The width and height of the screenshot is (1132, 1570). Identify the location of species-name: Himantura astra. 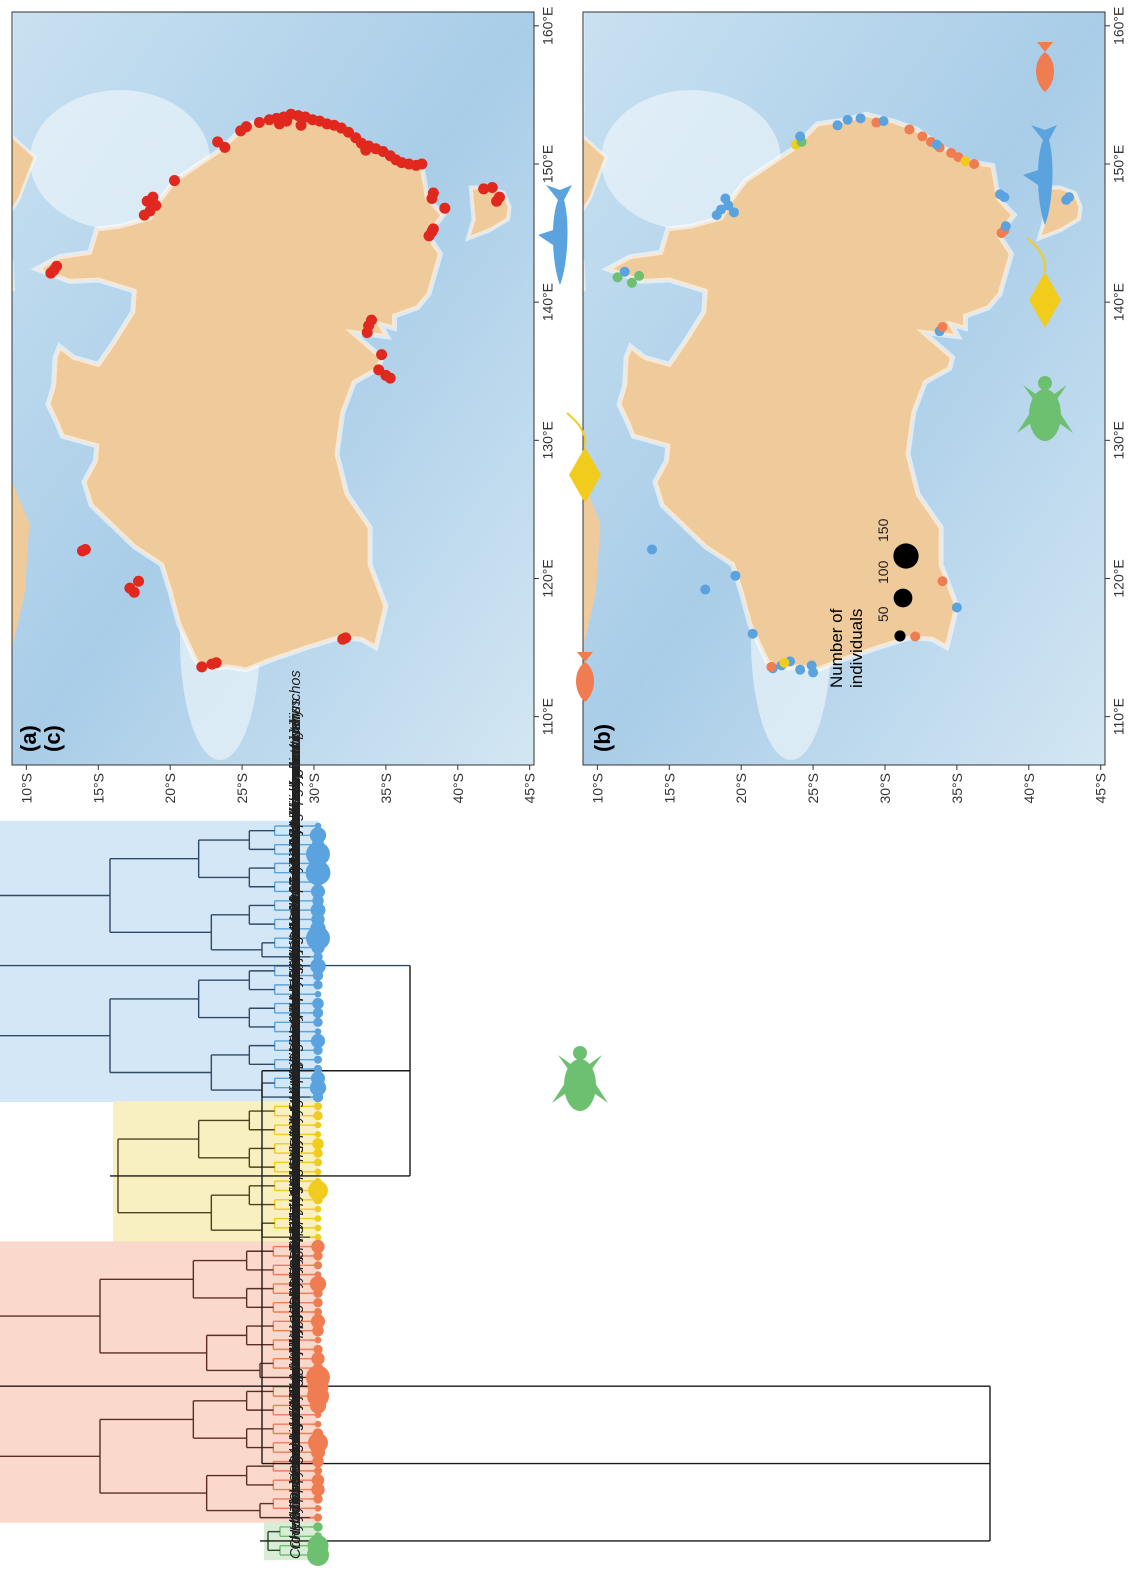
(296, 1077).